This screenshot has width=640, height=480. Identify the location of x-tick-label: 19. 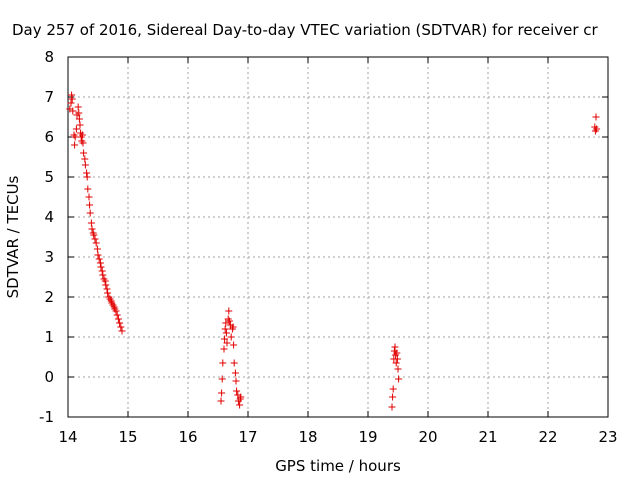
(367, 437).